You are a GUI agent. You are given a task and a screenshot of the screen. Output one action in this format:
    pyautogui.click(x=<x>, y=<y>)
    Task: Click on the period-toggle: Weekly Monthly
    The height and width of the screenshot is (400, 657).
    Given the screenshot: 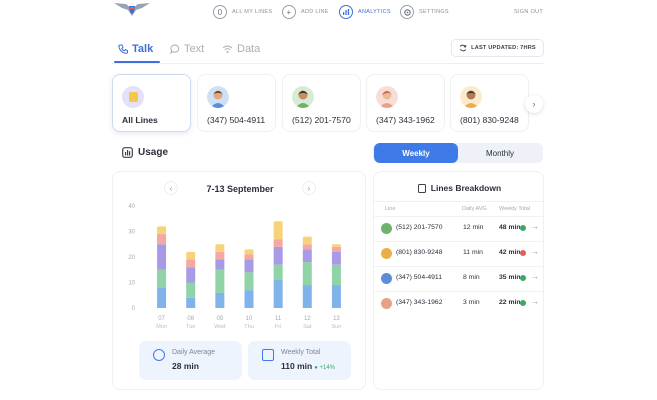 What is the action you would take?
    pyautogui.click(x=458, y=153)
    